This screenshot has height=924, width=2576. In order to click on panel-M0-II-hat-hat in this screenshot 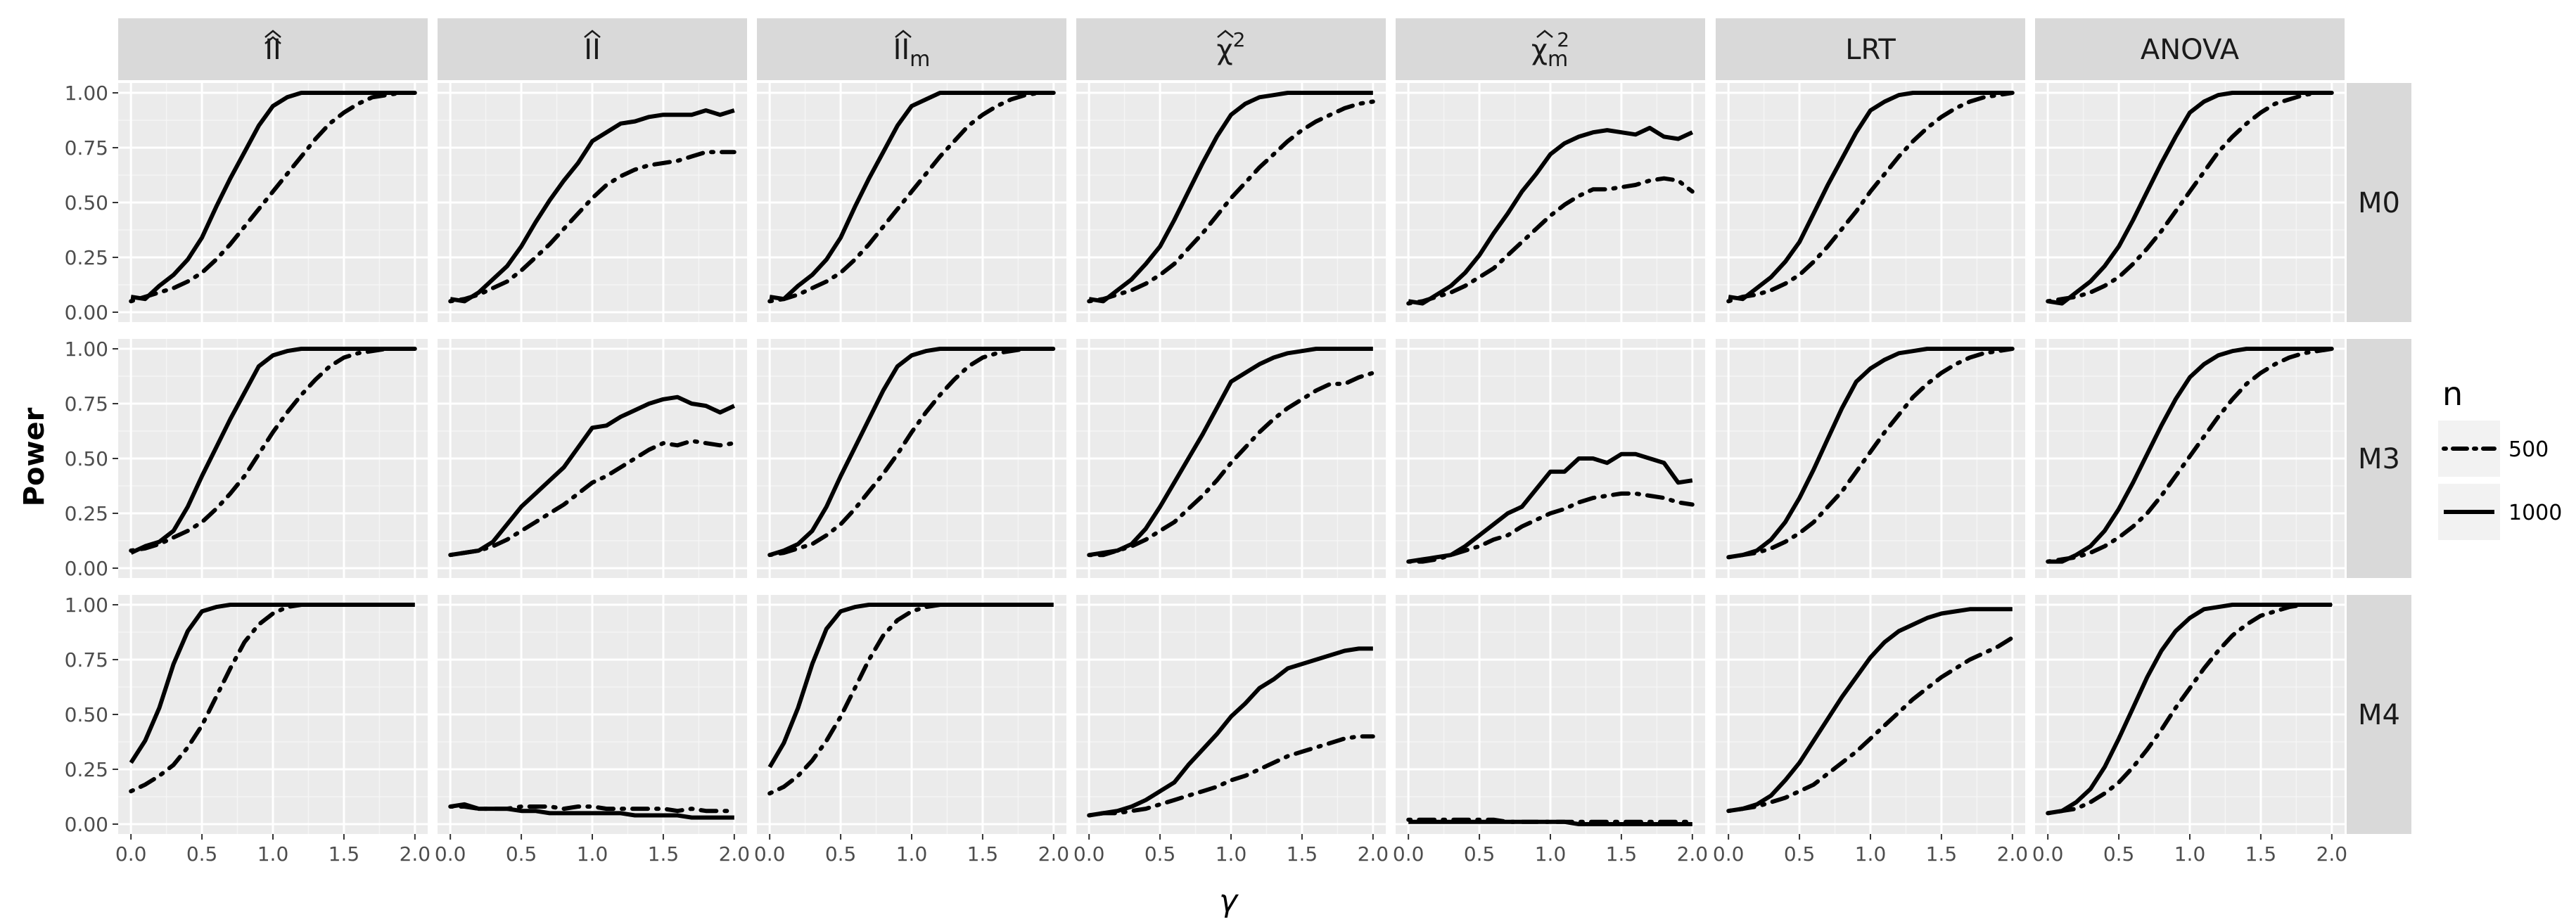, I will do `click(273, 202)`.